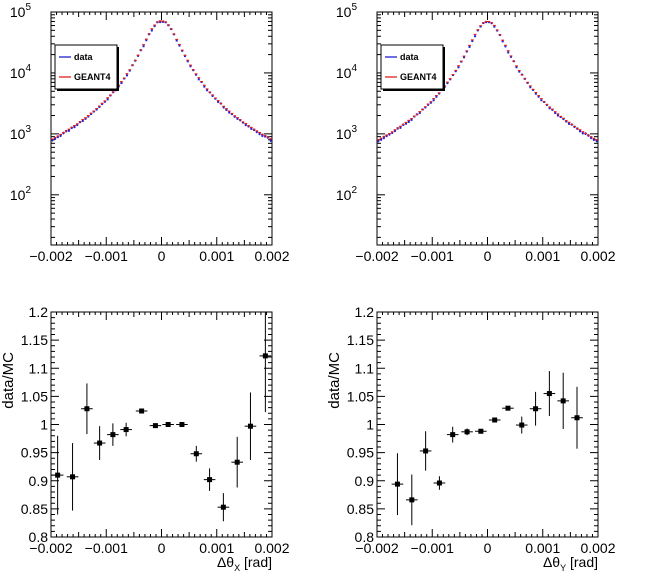  I want to click on plot-frame, so click(161, 424).